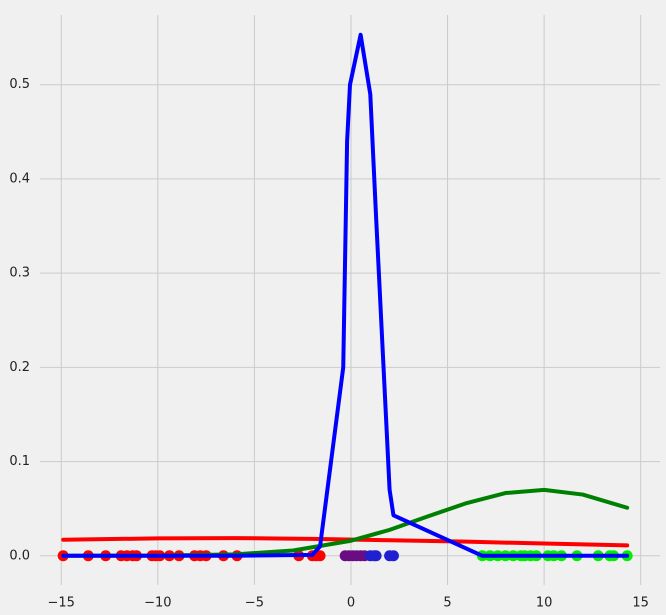 The width and height of the screenshot is (666, 615). Describe the element at coordinates (19, 367) in the screenshot. I see `y-tick-label: 0.2` at that location.